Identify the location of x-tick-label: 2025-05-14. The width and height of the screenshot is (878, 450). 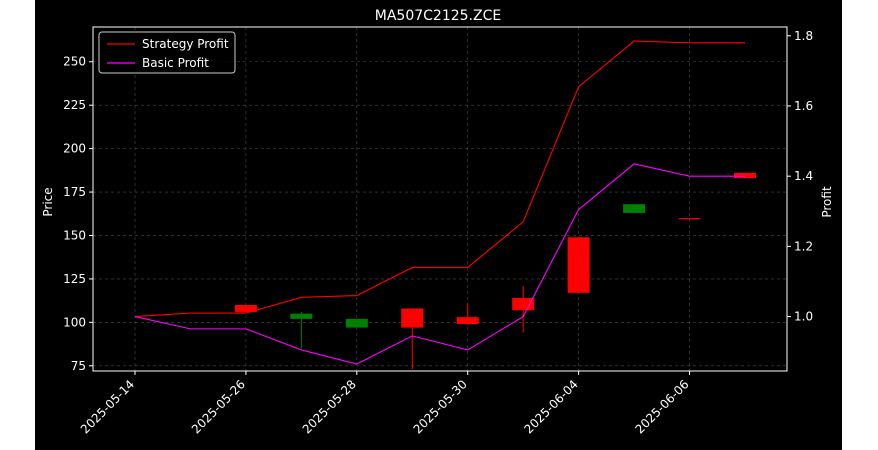
(107, 406).